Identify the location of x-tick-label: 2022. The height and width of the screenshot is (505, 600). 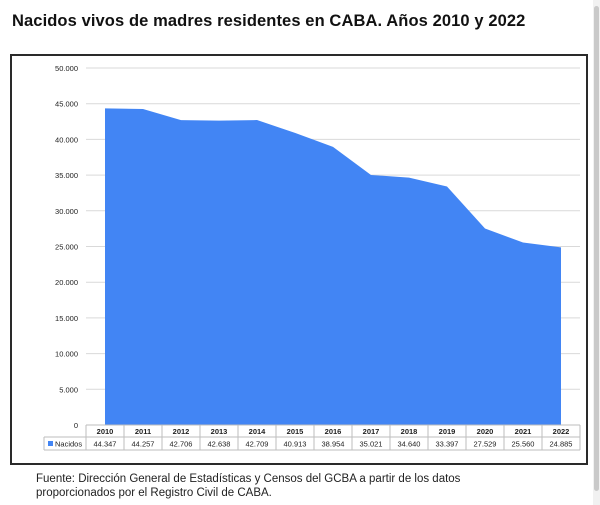
(561, 431).